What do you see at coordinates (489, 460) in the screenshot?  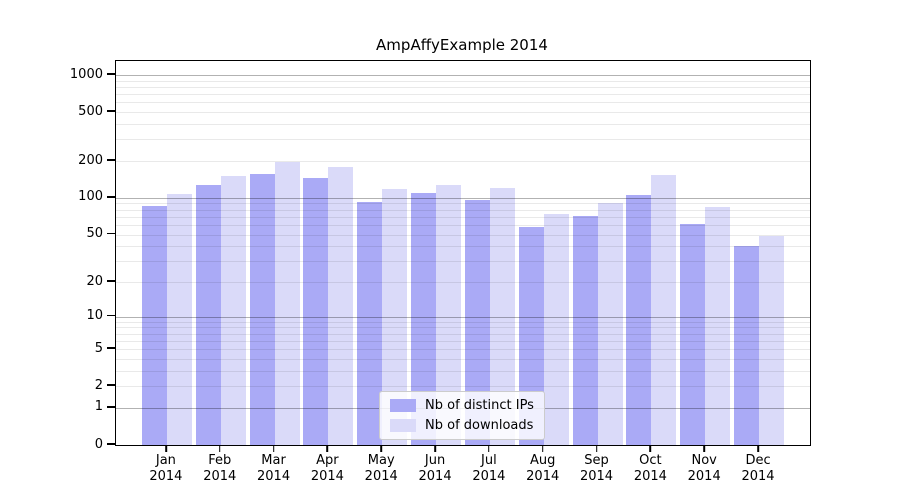 I see `x-tick-month-label: Jul` at bounding box center [489, 460].